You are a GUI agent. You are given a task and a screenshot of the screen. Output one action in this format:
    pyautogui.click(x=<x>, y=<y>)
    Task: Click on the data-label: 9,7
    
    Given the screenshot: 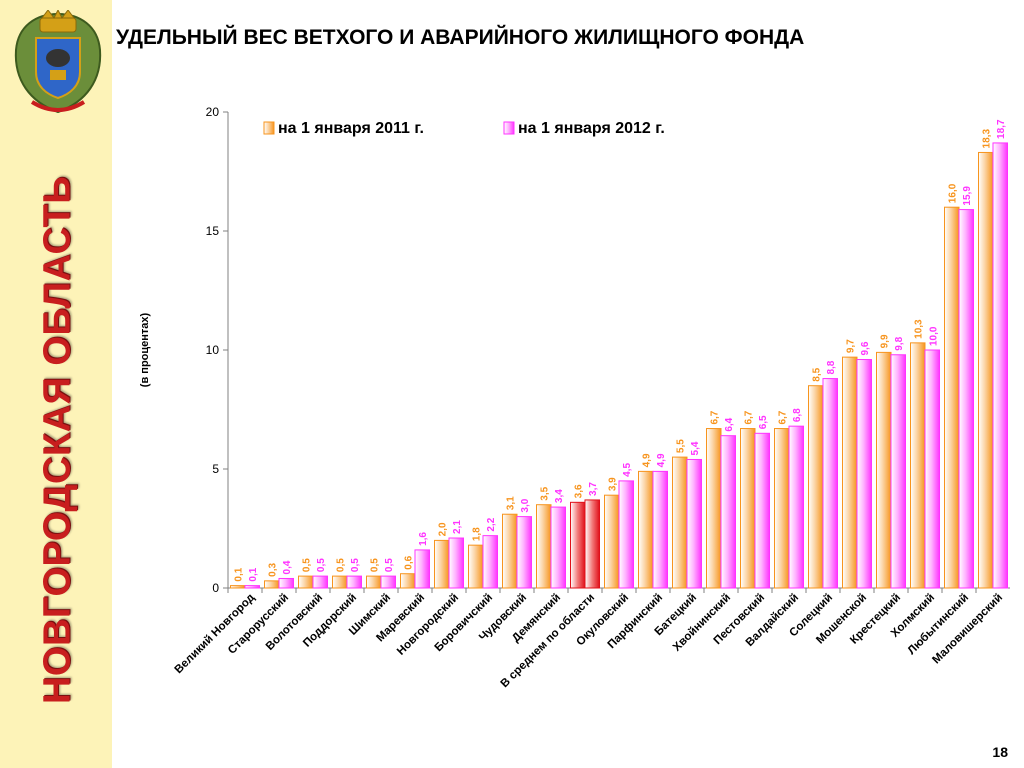 What is the action you would take?
    pyautogui.click(x=851, y=346)
    